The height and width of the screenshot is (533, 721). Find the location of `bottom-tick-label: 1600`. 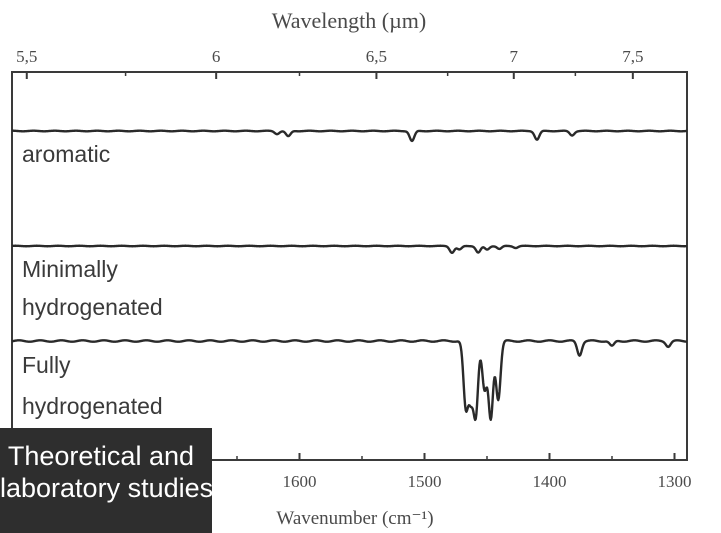

bottom-tick-label: 1600 is located at coordinates (300, 481).